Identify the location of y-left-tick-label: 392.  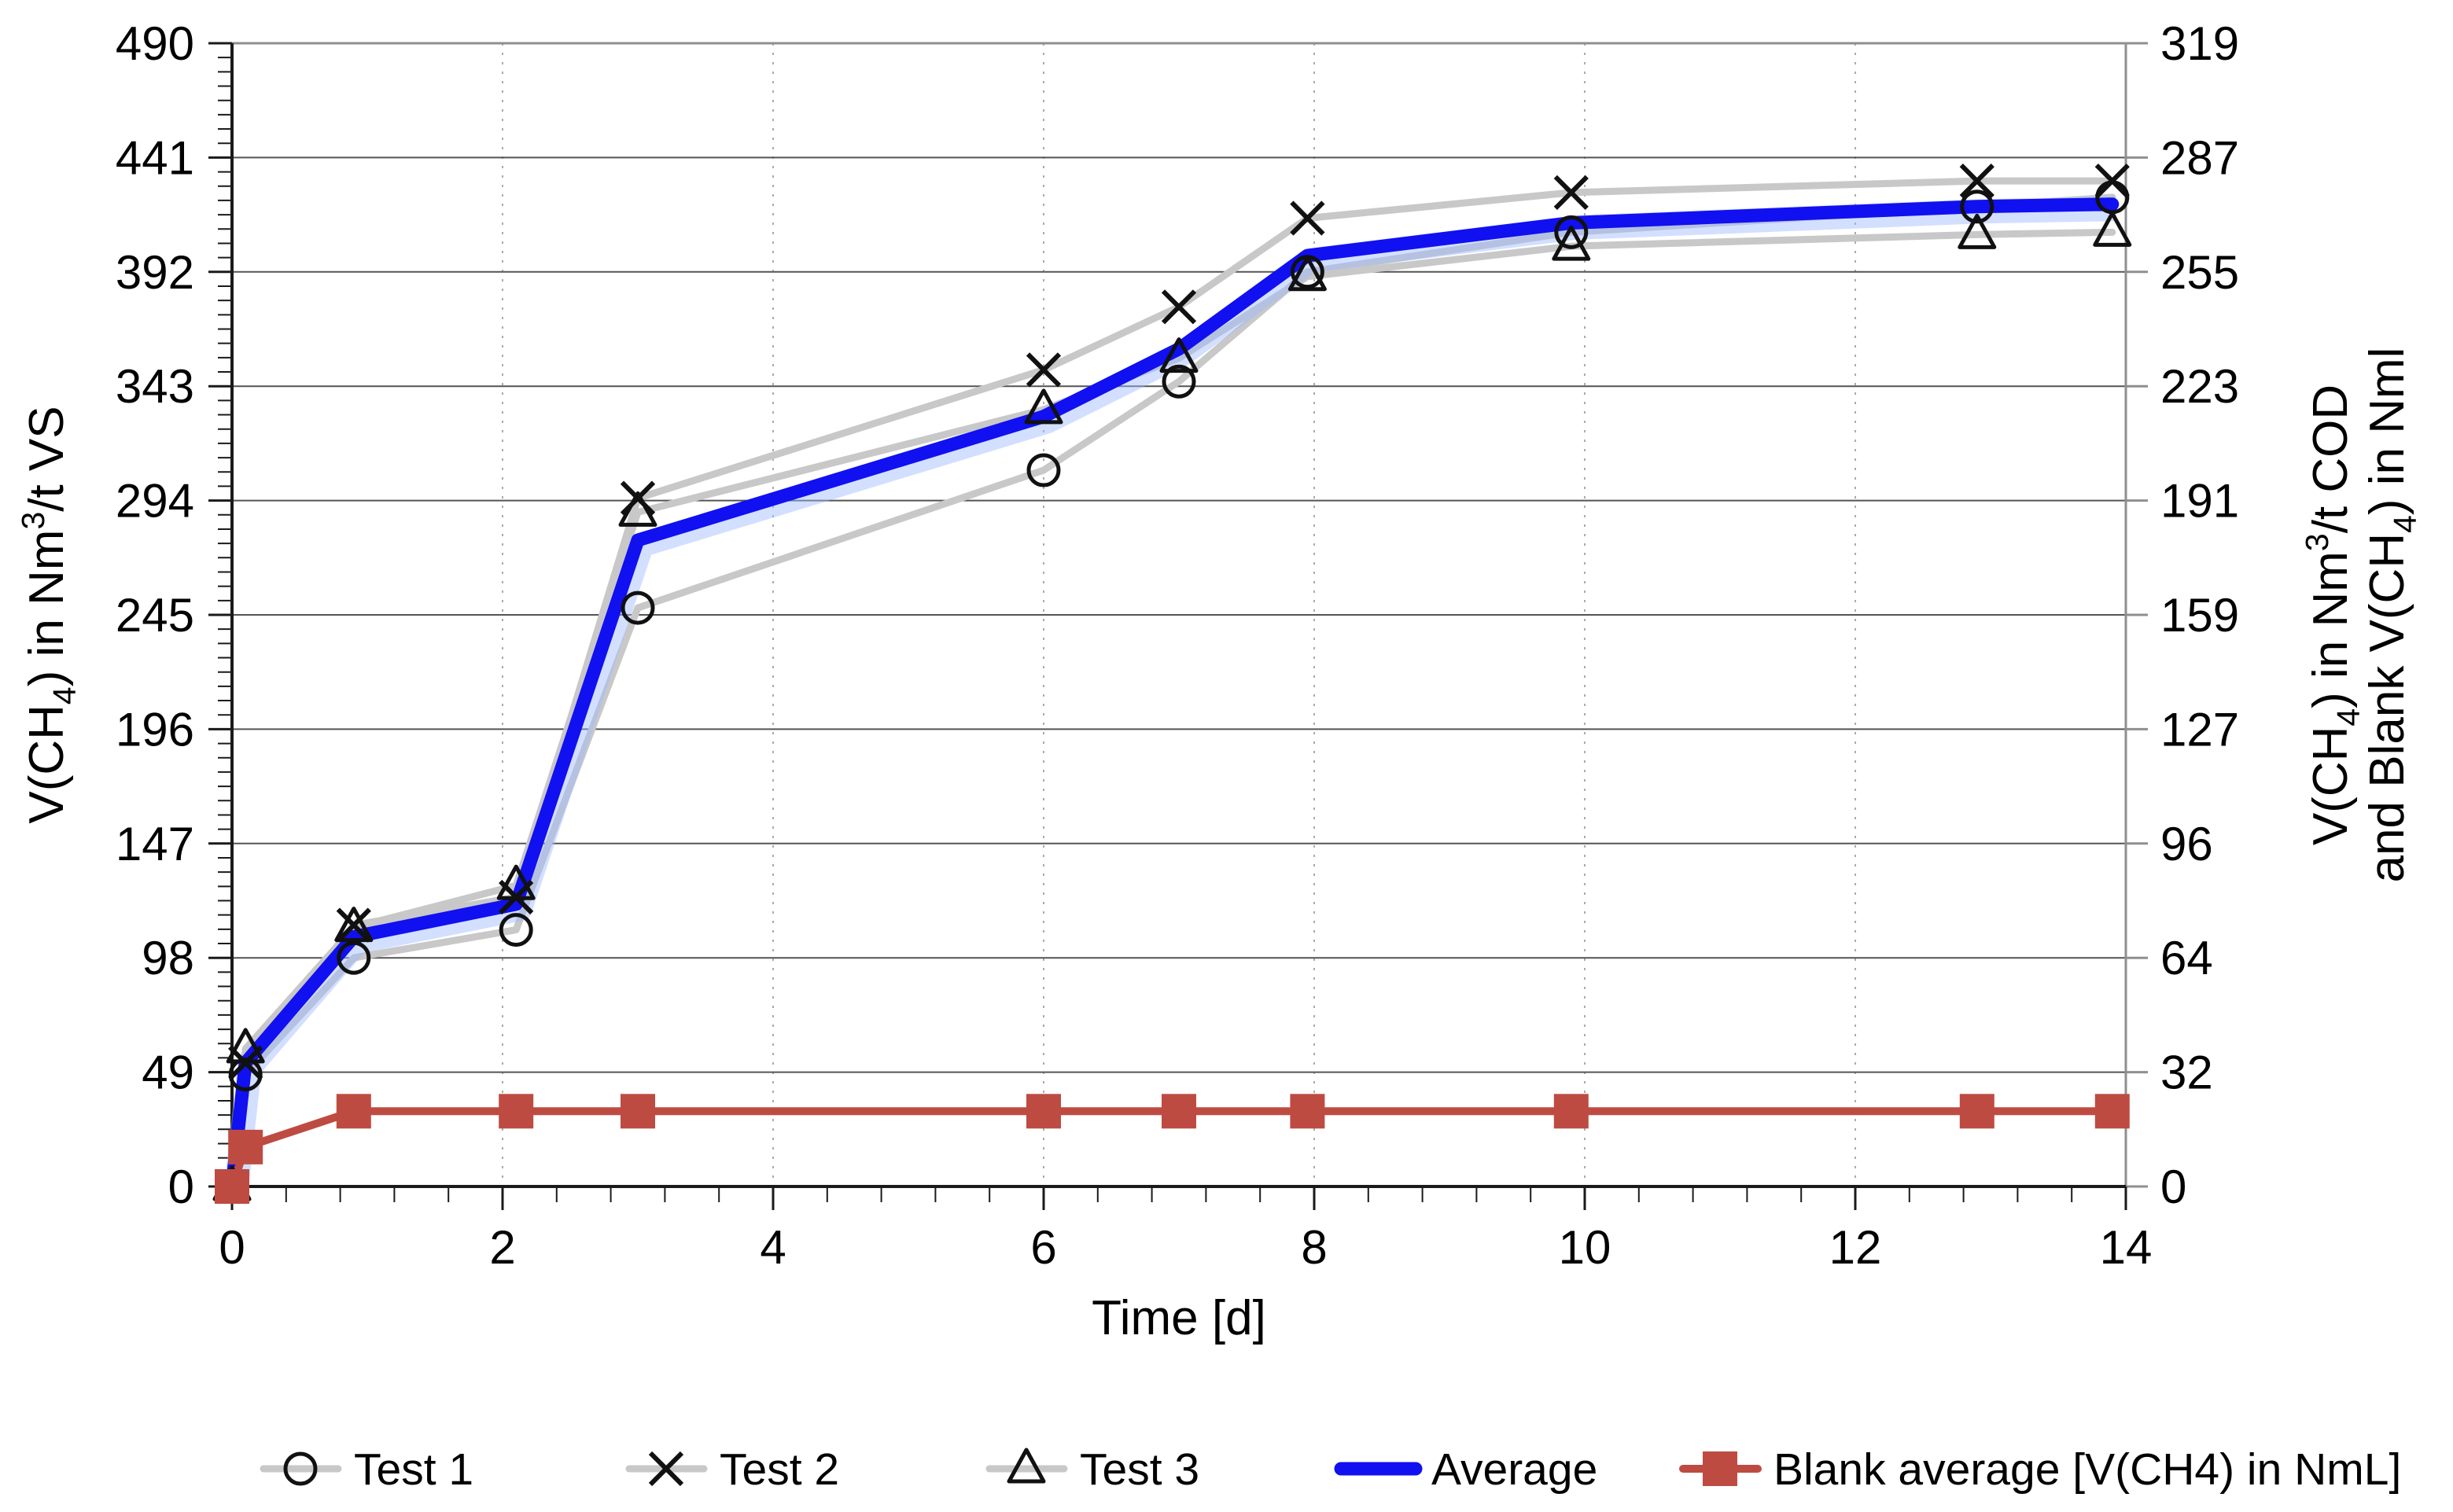
(155, 272).